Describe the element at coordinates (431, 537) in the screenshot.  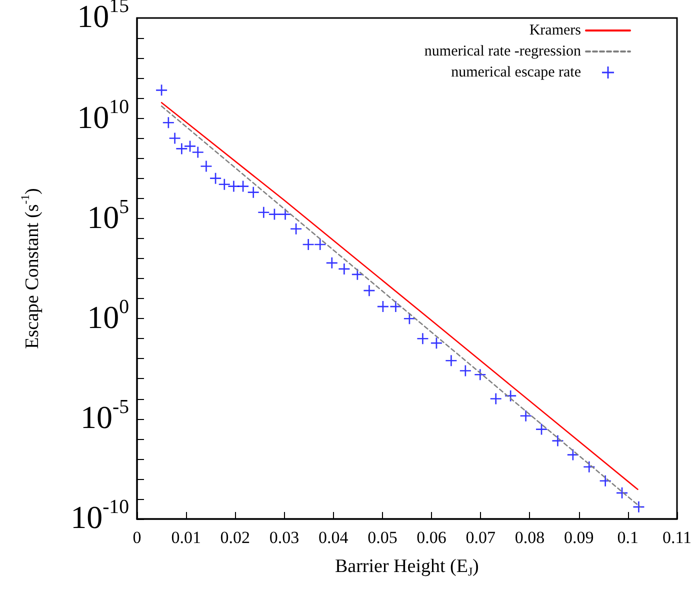
I see `x-tick-label: 0.06` at that location.